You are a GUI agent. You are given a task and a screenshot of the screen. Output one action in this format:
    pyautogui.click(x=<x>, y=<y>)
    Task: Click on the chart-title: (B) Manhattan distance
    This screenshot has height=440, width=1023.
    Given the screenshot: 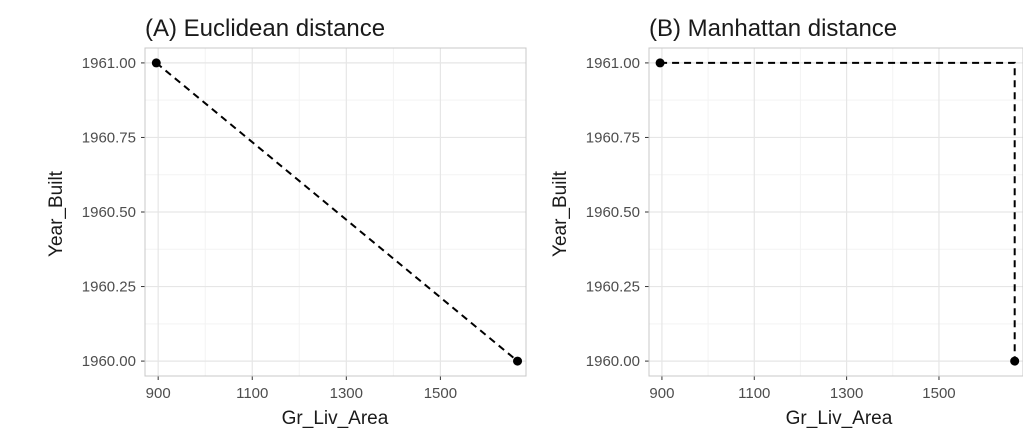 What is the action you would take?
    pyautogui.click(x=773, y=28)
    